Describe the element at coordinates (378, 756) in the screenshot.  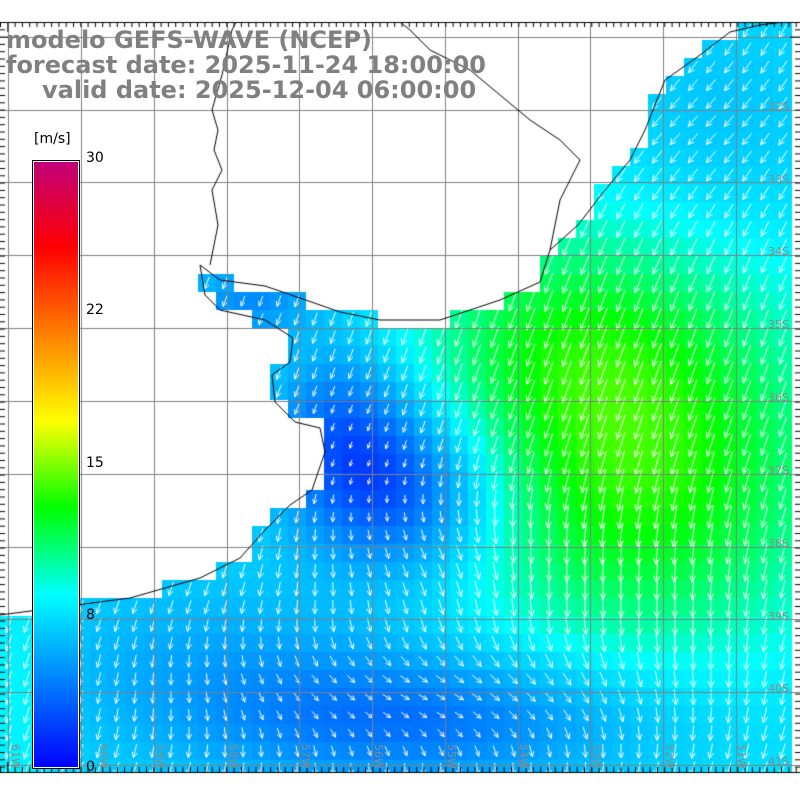
I see `lon-label: 56W` at that location.